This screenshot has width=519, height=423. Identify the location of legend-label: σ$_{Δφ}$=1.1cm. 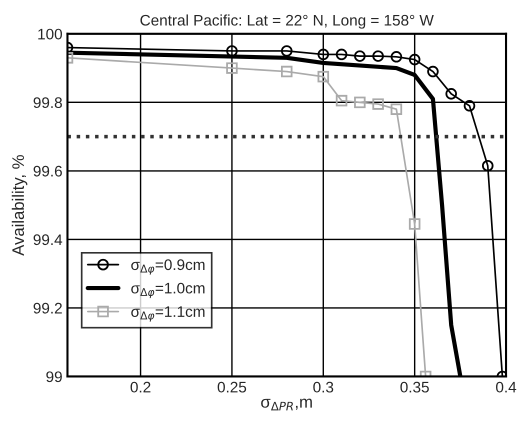
(167, 314).